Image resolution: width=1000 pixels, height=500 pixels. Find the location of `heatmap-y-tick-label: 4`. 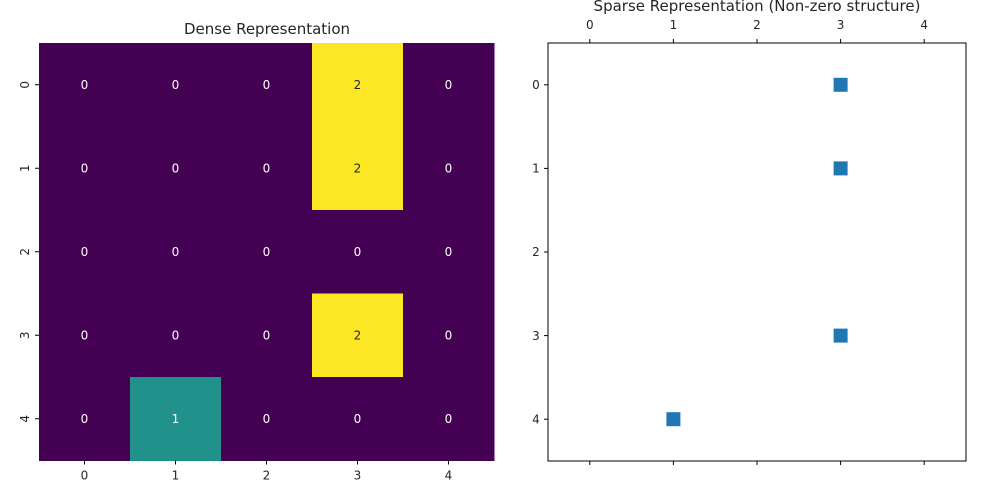

heatmap-y-tick-label: 4 is located at coordinates (25, 419).